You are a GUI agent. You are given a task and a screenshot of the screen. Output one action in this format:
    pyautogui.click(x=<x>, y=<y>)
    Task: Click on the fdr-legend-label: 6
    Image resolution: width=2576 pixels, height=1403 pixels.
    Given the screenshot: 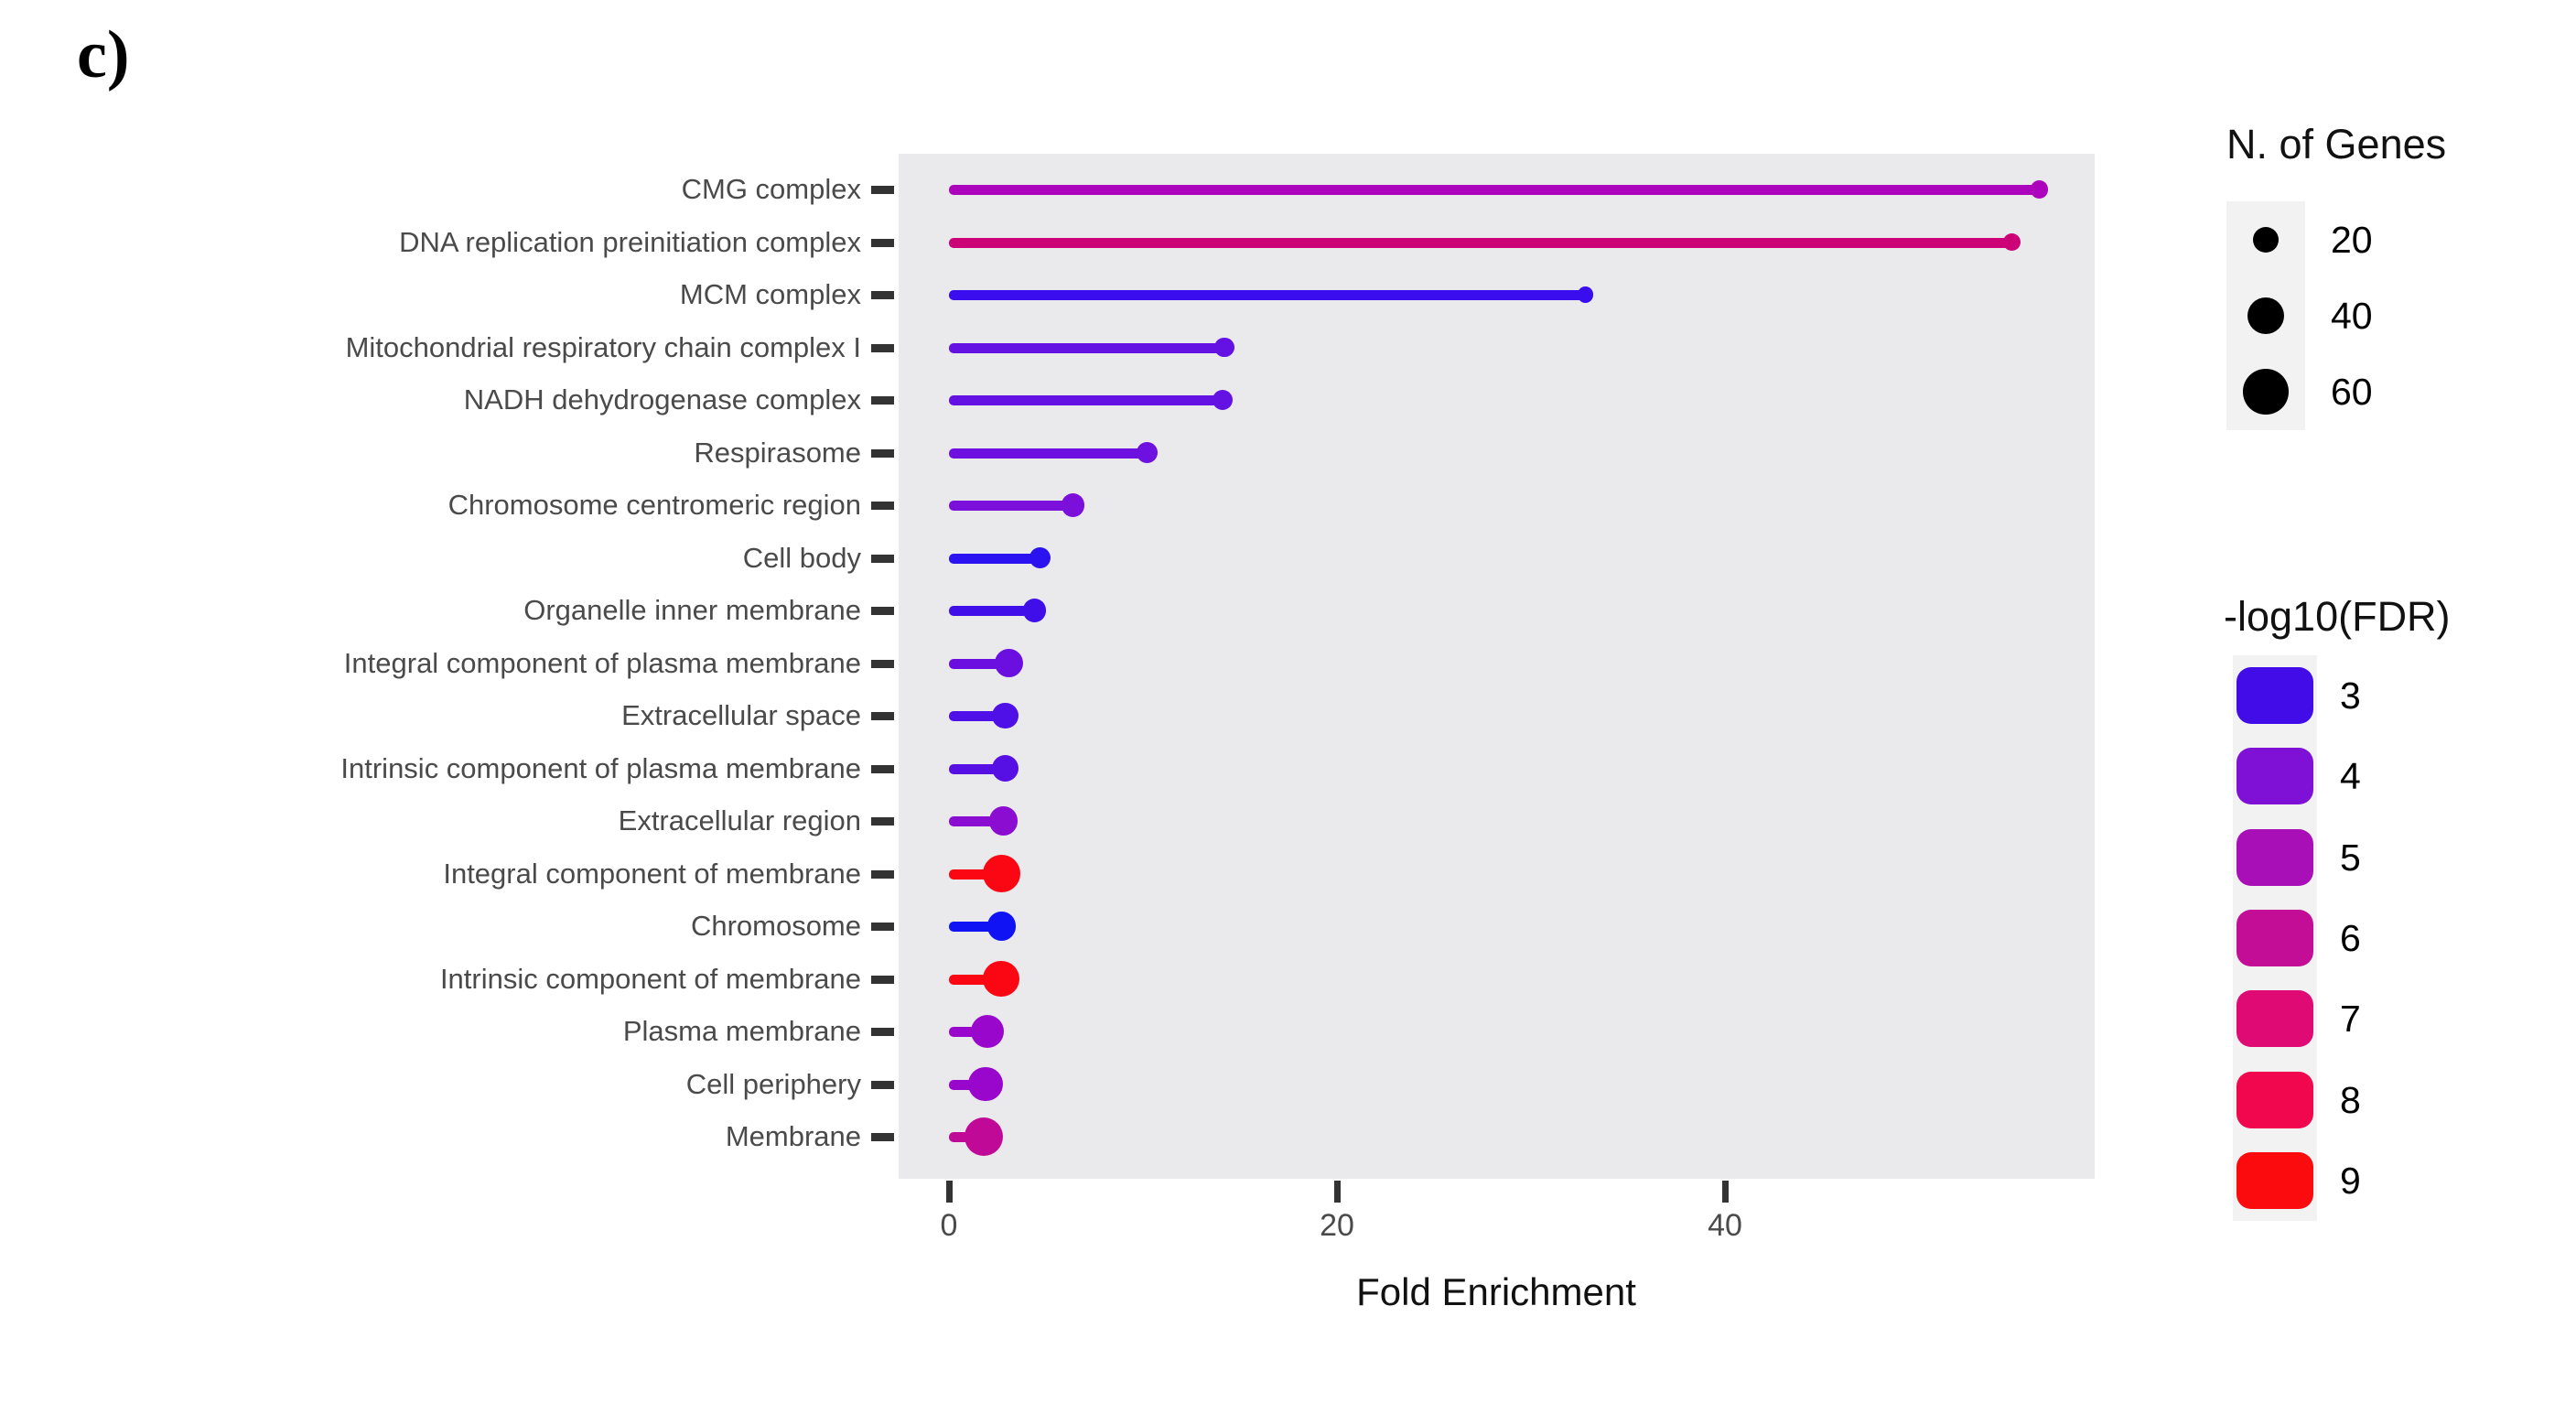 What is the action you would take?
    pyautogui.click(x=2350, y=937)
    